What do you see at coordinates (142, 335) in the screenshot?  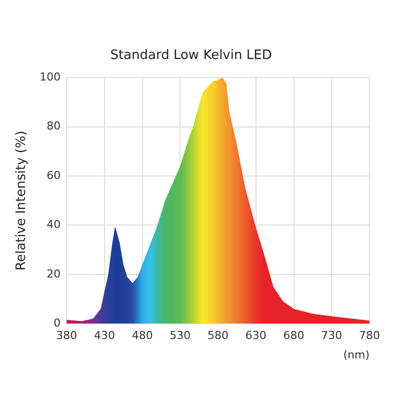 I see `x-tick-label: 480` at bounding box center [142, 335].